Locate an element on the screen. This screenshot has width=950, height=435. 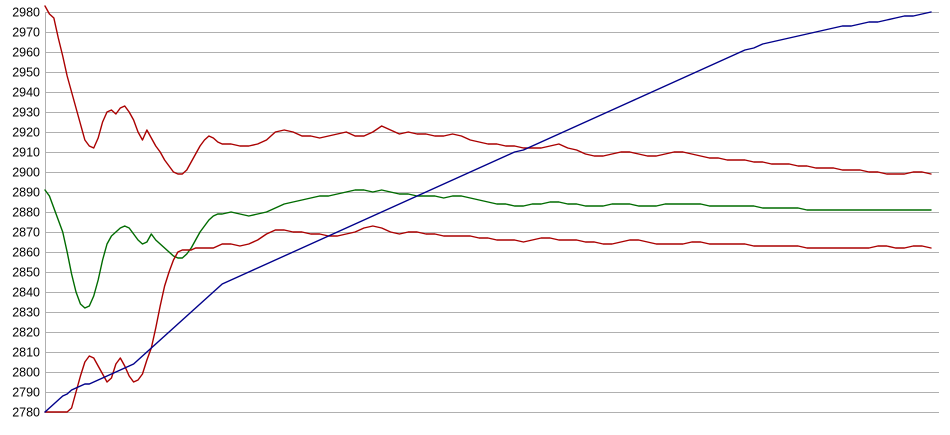
y-tick-label: 2890 is located at coordinates (26, 193).